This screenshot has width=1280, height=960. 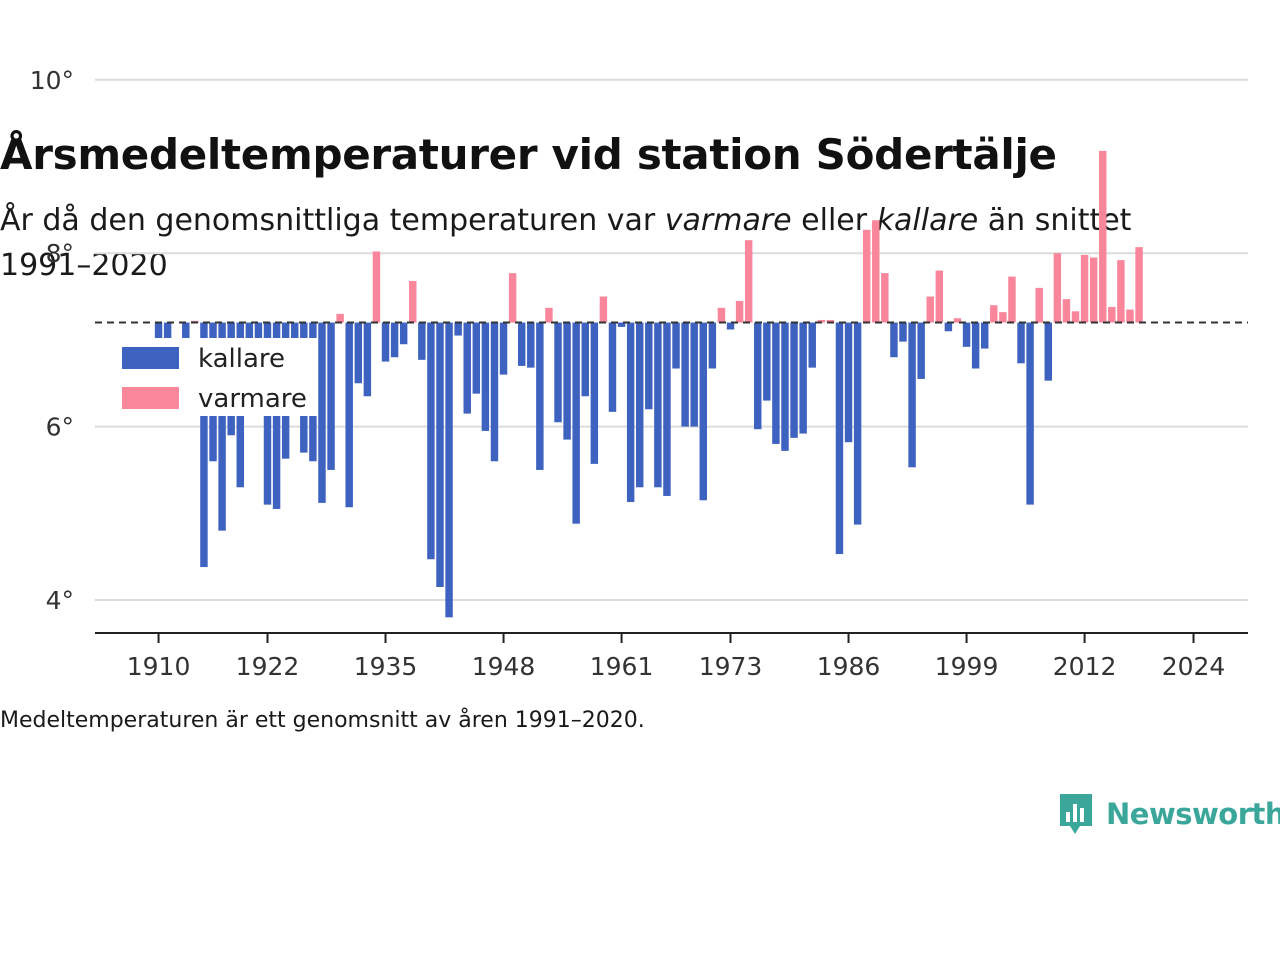 I want to click on bar-1944, so click(x=467, y=368).